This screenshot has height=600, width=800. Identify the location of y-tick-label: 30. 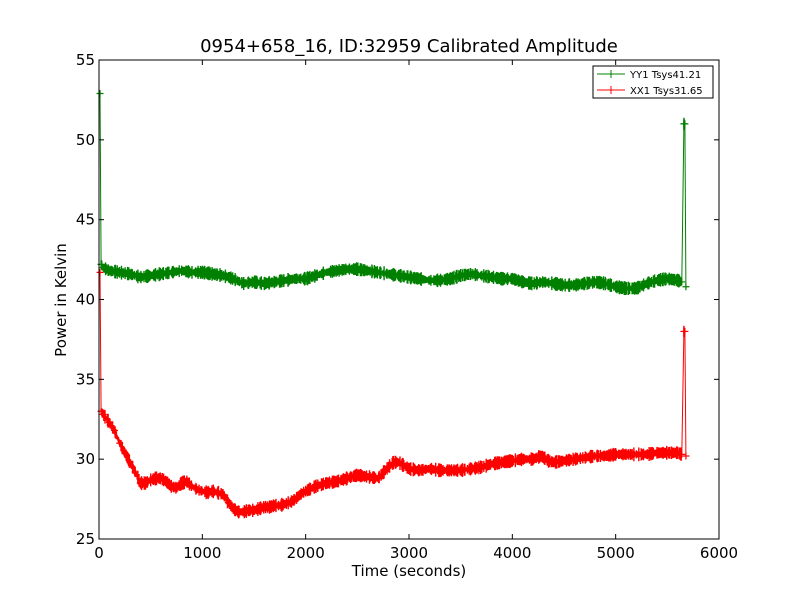
(85, 459).